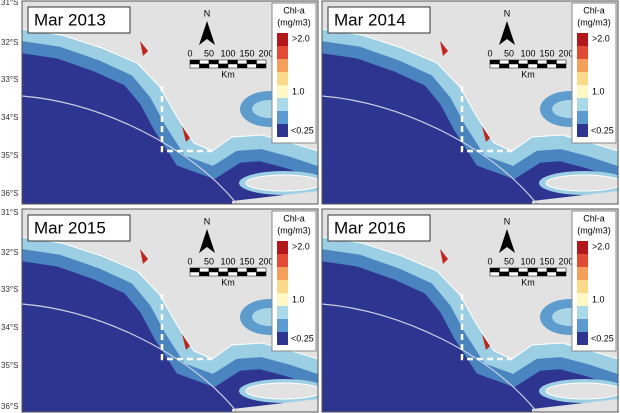  Describe the element at coordinates (370, 19) in the screenshot. I see `panel-title: Mar 2014` at that location.